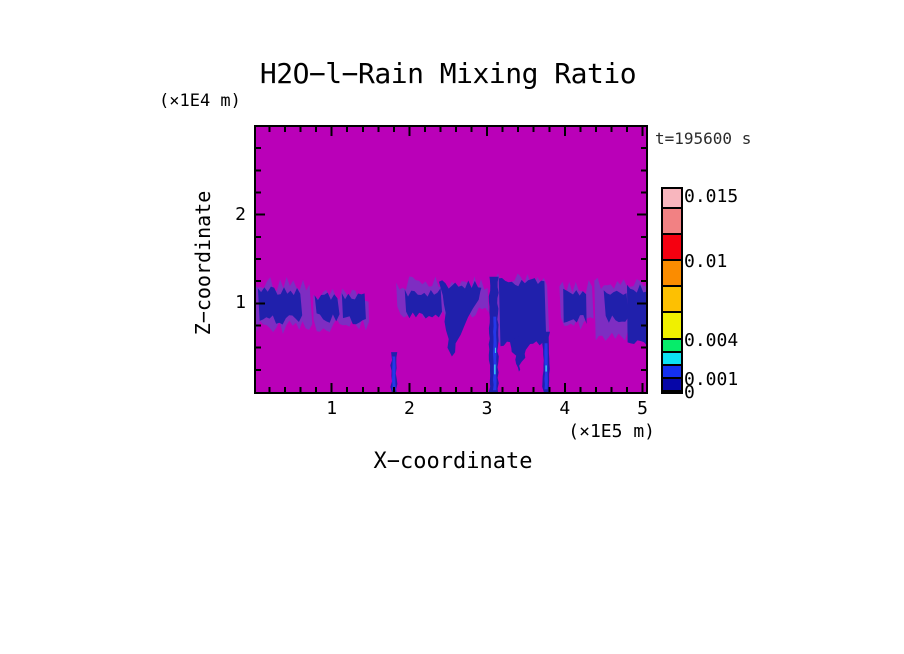 This screenshot has height=654, width=904. Describe the element at coordinates (520, 354) in the screenshot. I see `rain-patch-tongue` at that location.